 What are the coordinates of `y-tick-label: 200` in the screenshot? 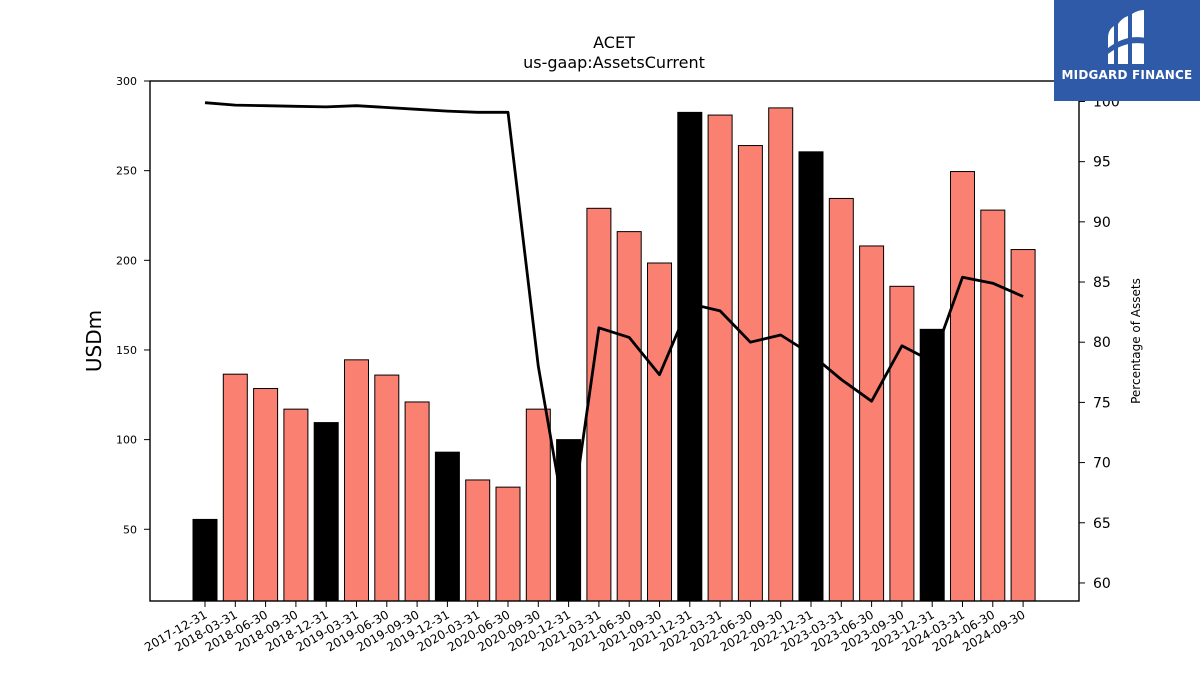 It's located at (126, 260).